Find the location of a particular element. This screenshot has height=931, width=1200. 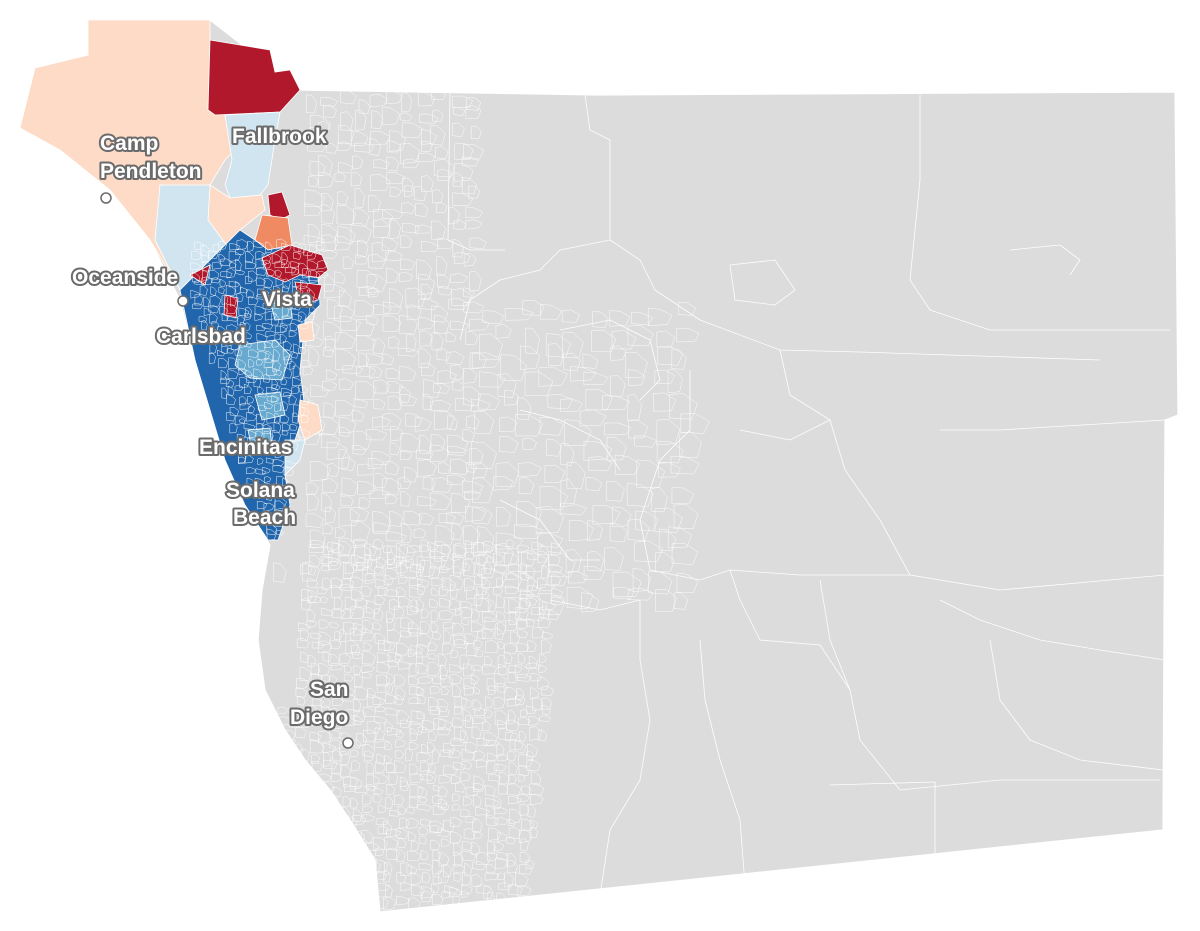

city-label-line: Pendleton is located at coordinates (151, 171).